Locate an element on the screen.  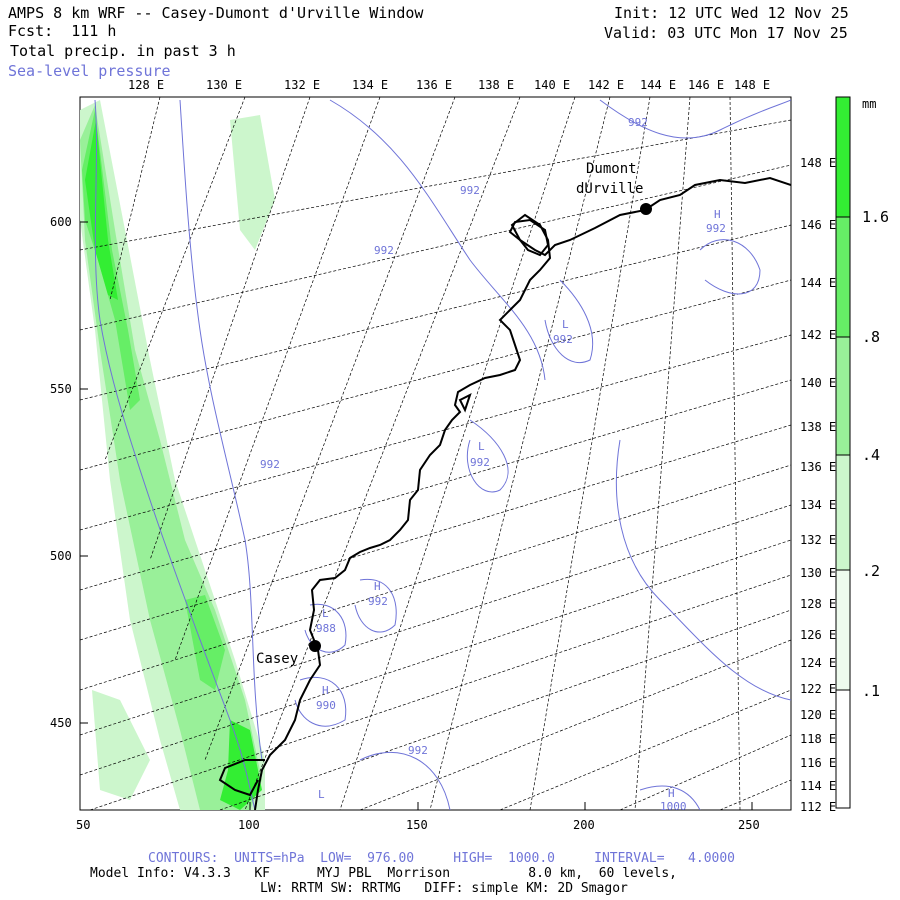
left-y-label: 600 is located at coordinates (61, 222).